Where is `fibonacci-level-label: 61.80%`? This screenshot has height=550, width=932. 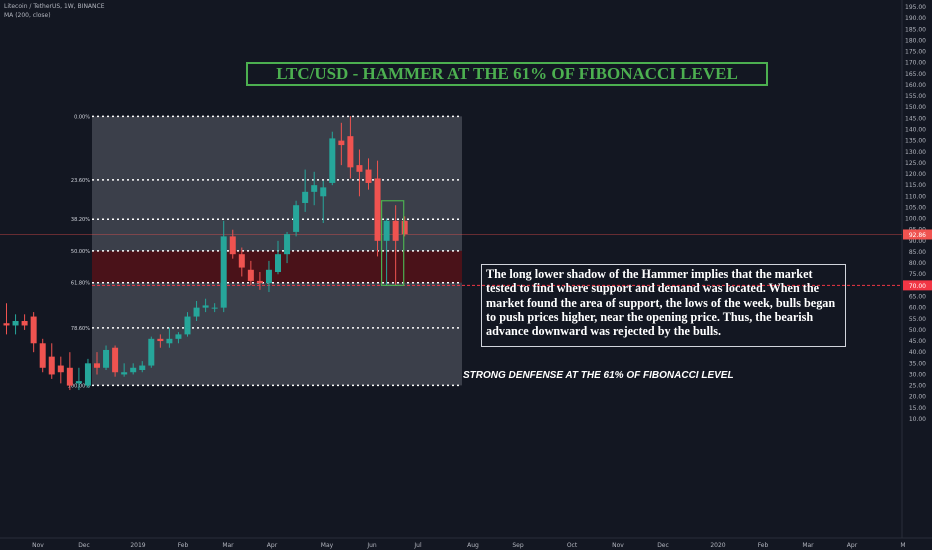
fibonacci-level-label: 61.80% is located at coordinates (80, 284).